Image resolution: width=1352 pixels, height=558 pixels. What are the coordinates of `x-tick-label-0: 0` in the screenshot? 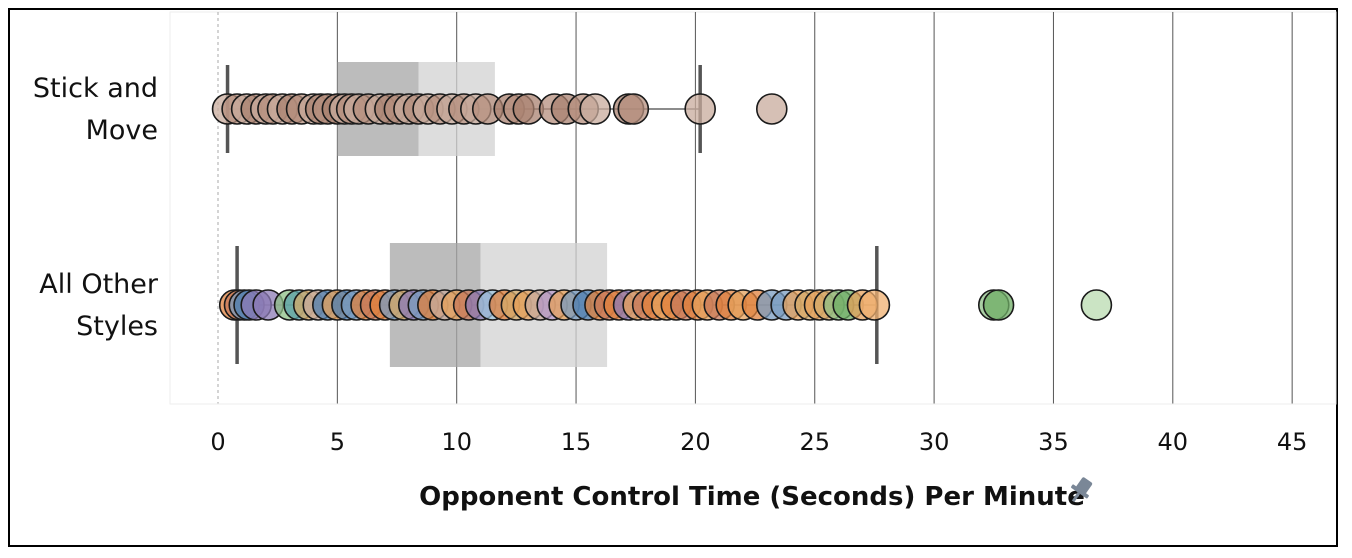 It's located at (217, 442).